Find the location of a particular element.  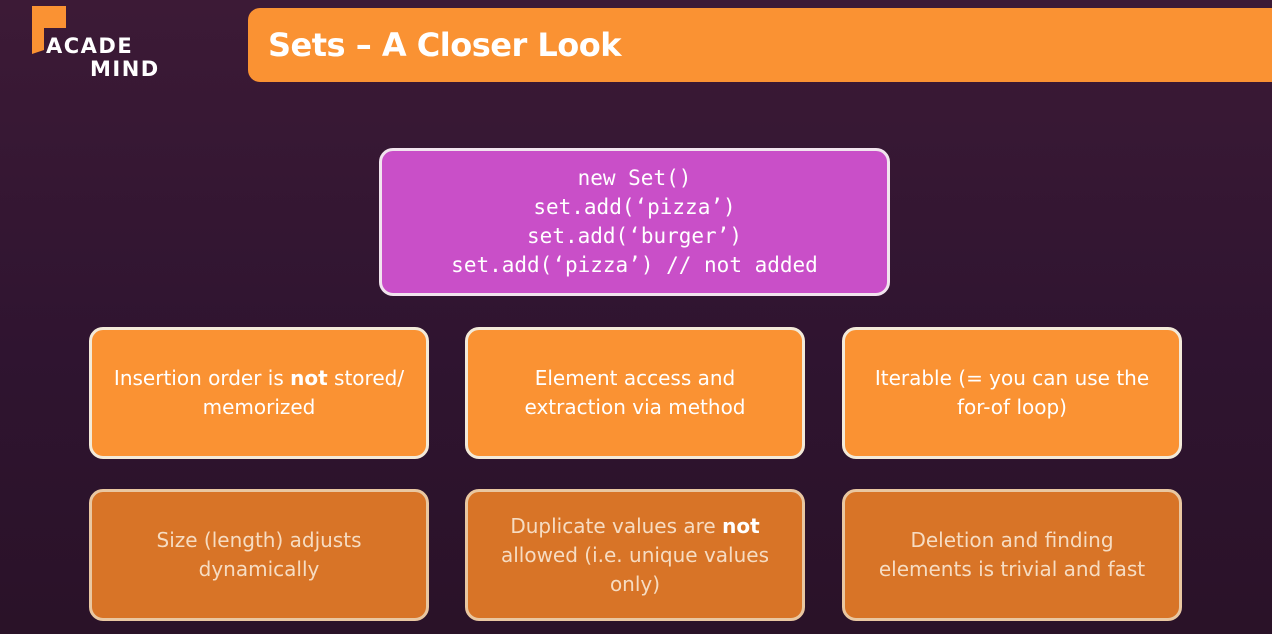

feature-card-text: Iterable (= you can use the for-of loop) is located at coordinates (1012, 392).